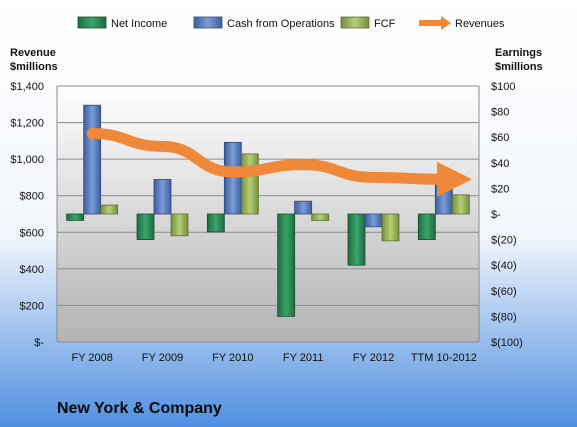 The height and width of the screenshot is (427, 577). I want to click on right-tick-label: $20, so click(500, 189).